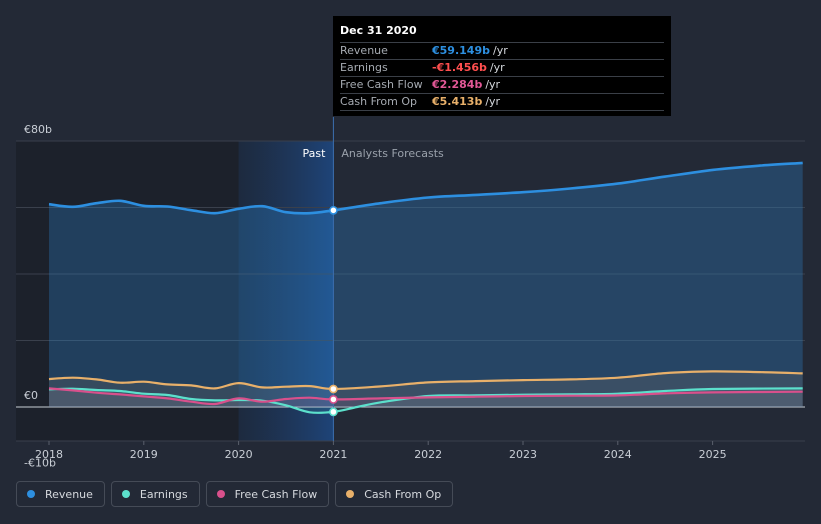 This screenshot has height=524, width=821. What do you see at coordinates (144, 454) in the screenshot?
I see `x-tick-label: 2019` at bounding box center [144, 454].